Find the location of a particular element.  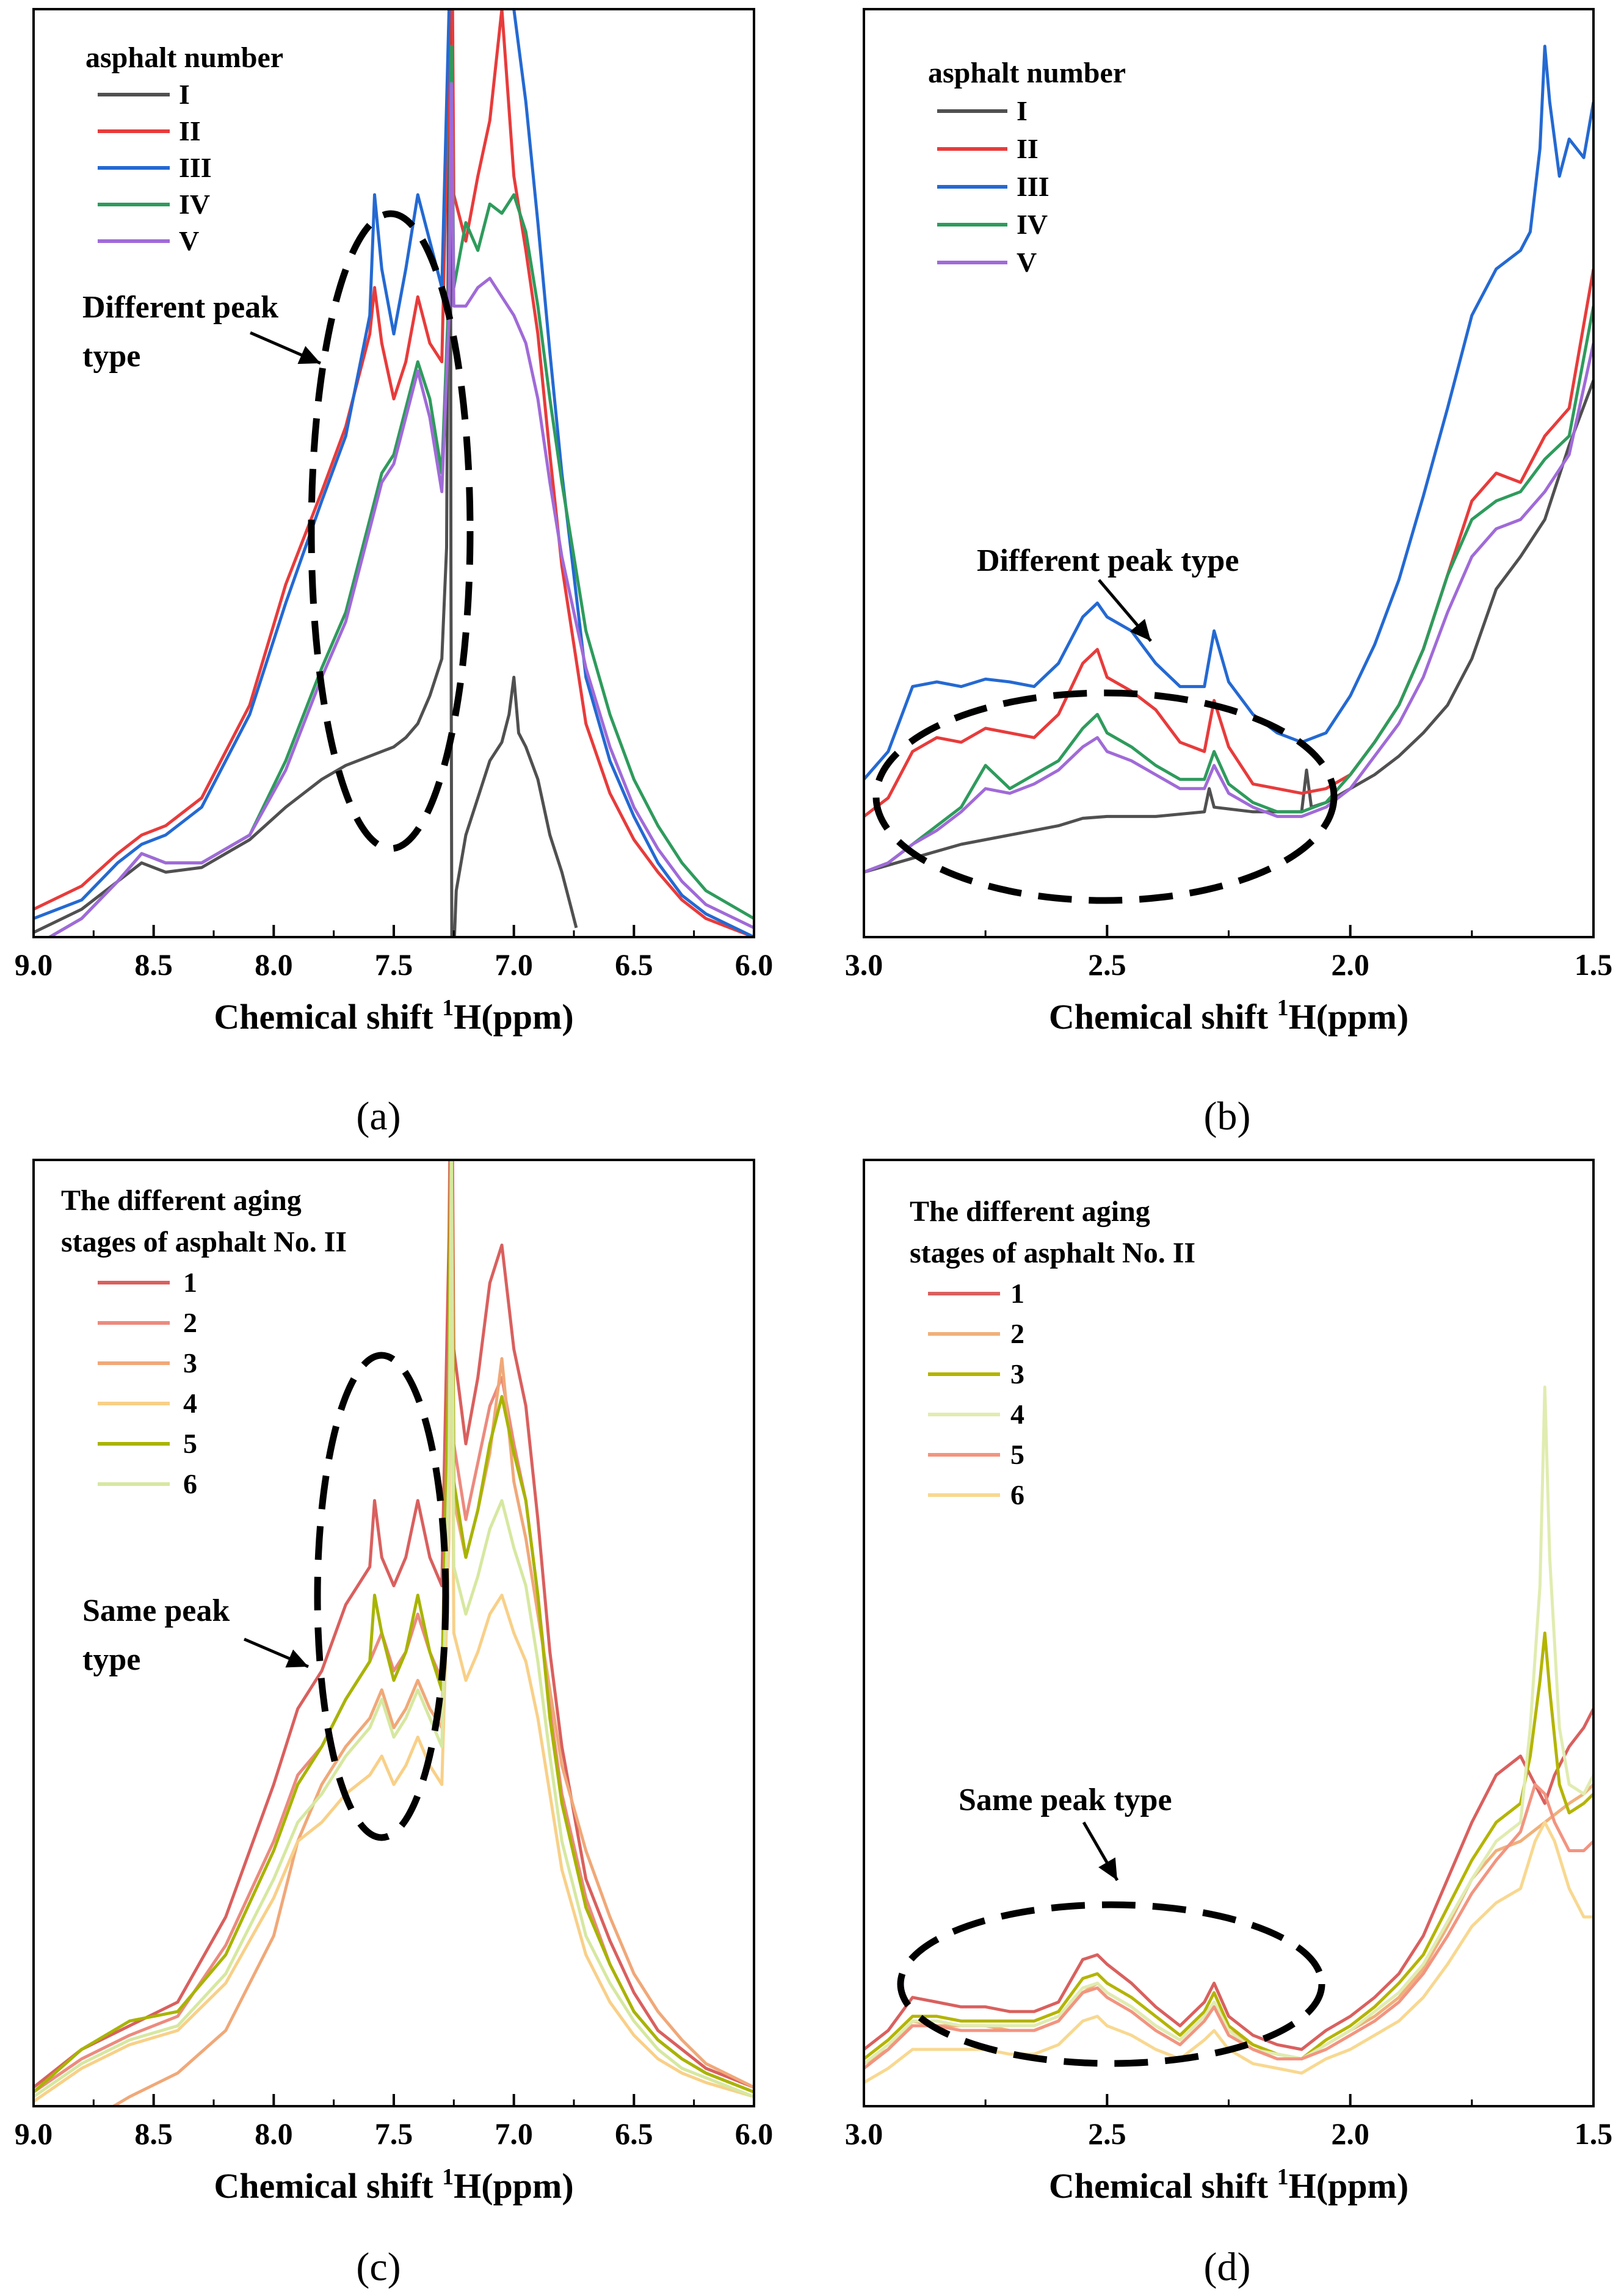

panel-caption: (a) is located at coordinates (379, 1116).